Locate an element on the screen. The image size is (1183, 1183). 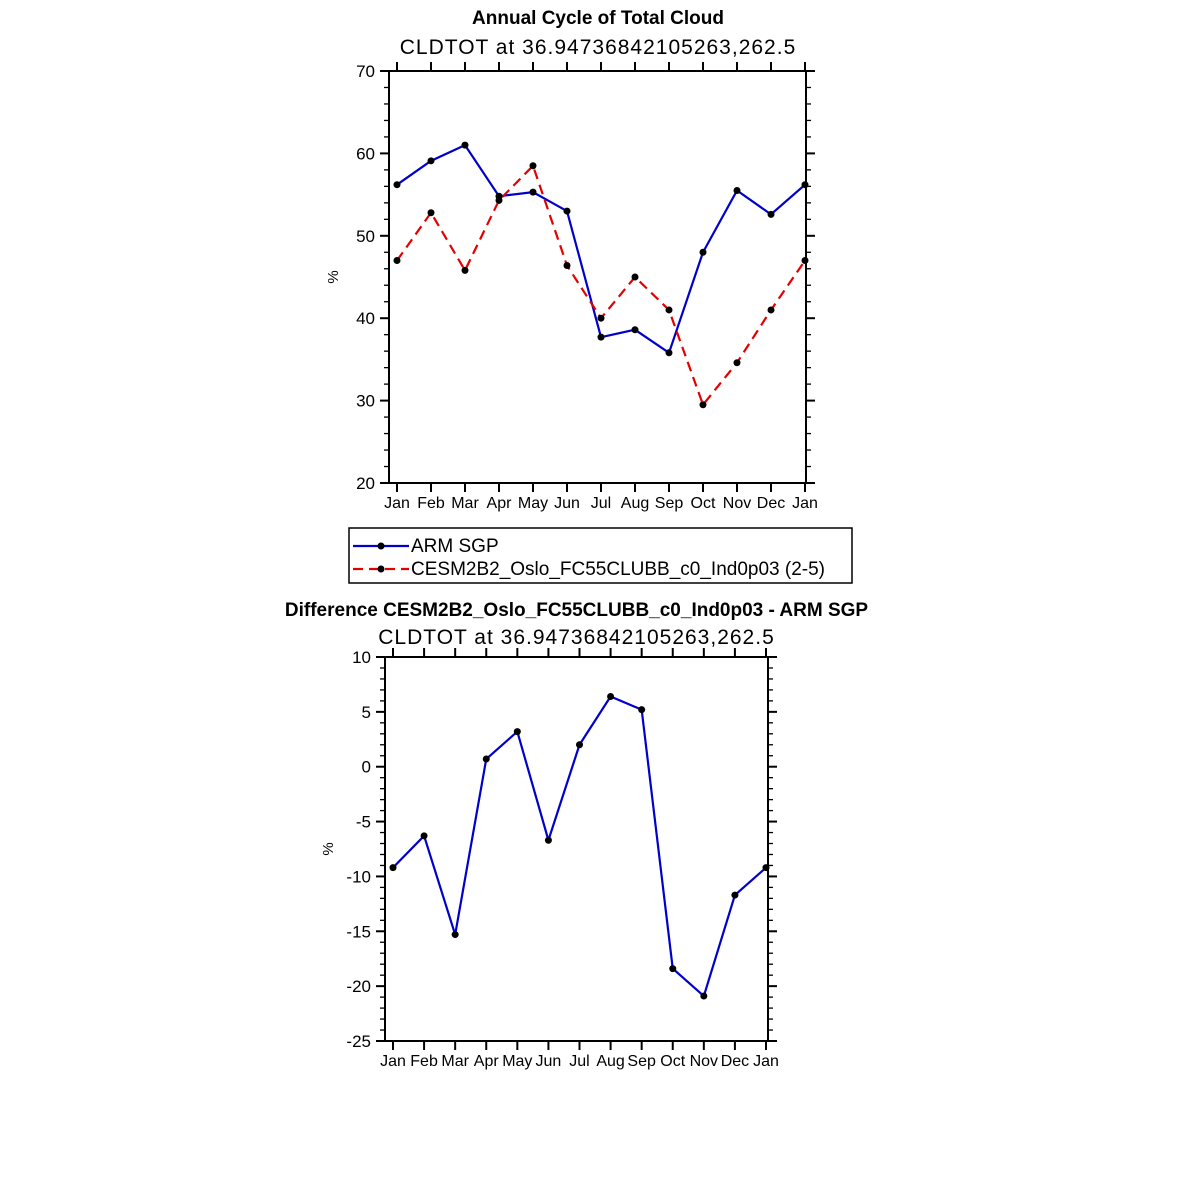
top-chart-subtitle: CLDTOT at 36.94736842105263,262.5 is located at coordinates (598, 47).